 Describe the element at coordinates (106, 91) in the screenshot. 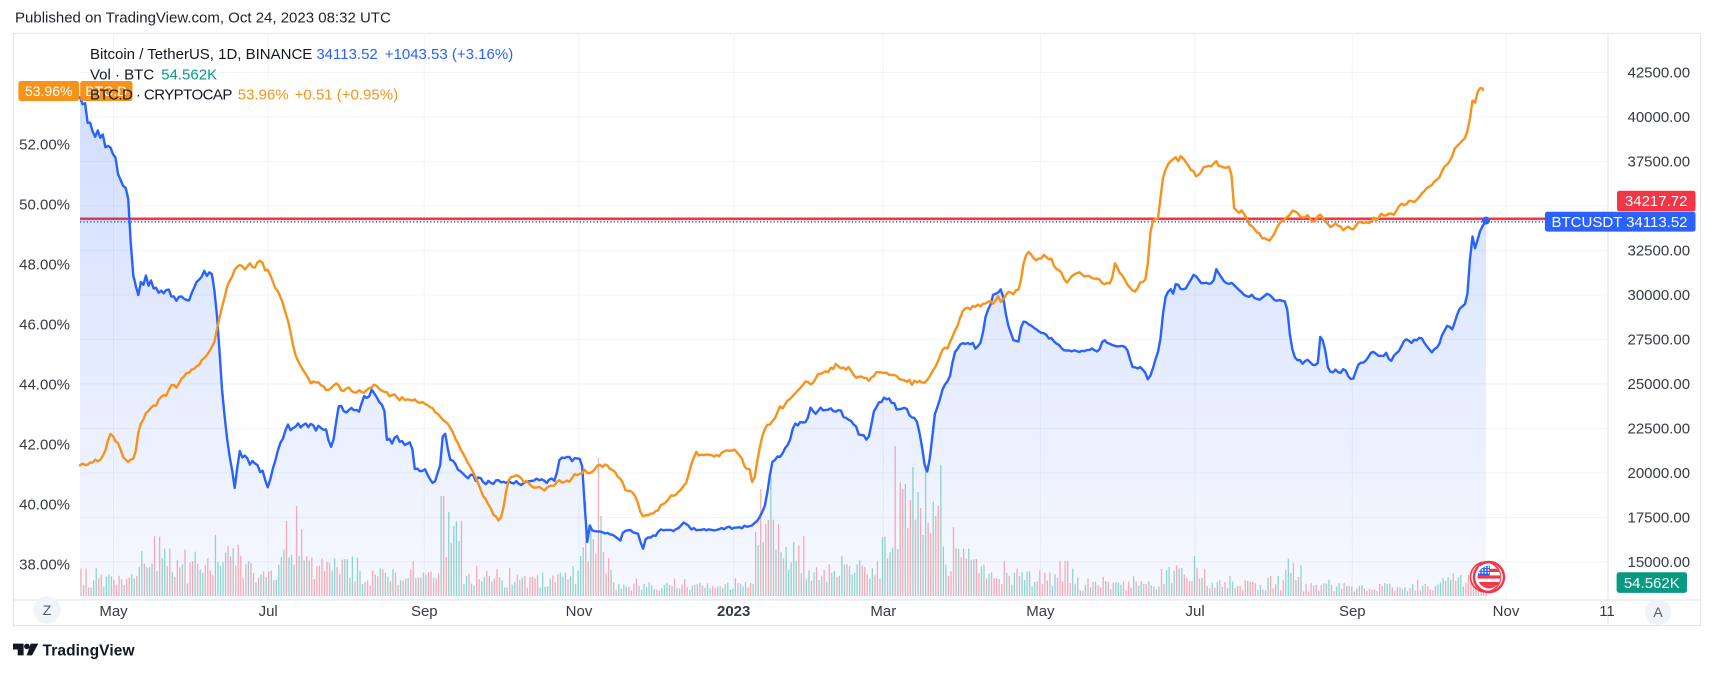

I see `svg-text: BTC.D` at that location.